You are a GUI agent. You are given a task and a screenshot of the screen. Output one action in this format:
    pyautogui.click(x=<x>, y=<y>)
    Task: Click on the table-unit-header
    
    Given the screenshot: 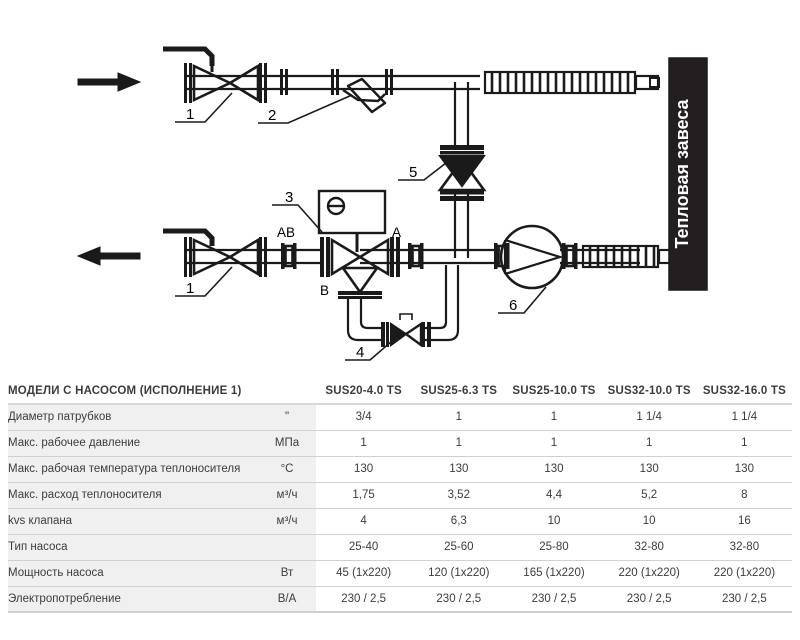 What is the action you would take?
    pyautogui.click(x=287, y=391)
    